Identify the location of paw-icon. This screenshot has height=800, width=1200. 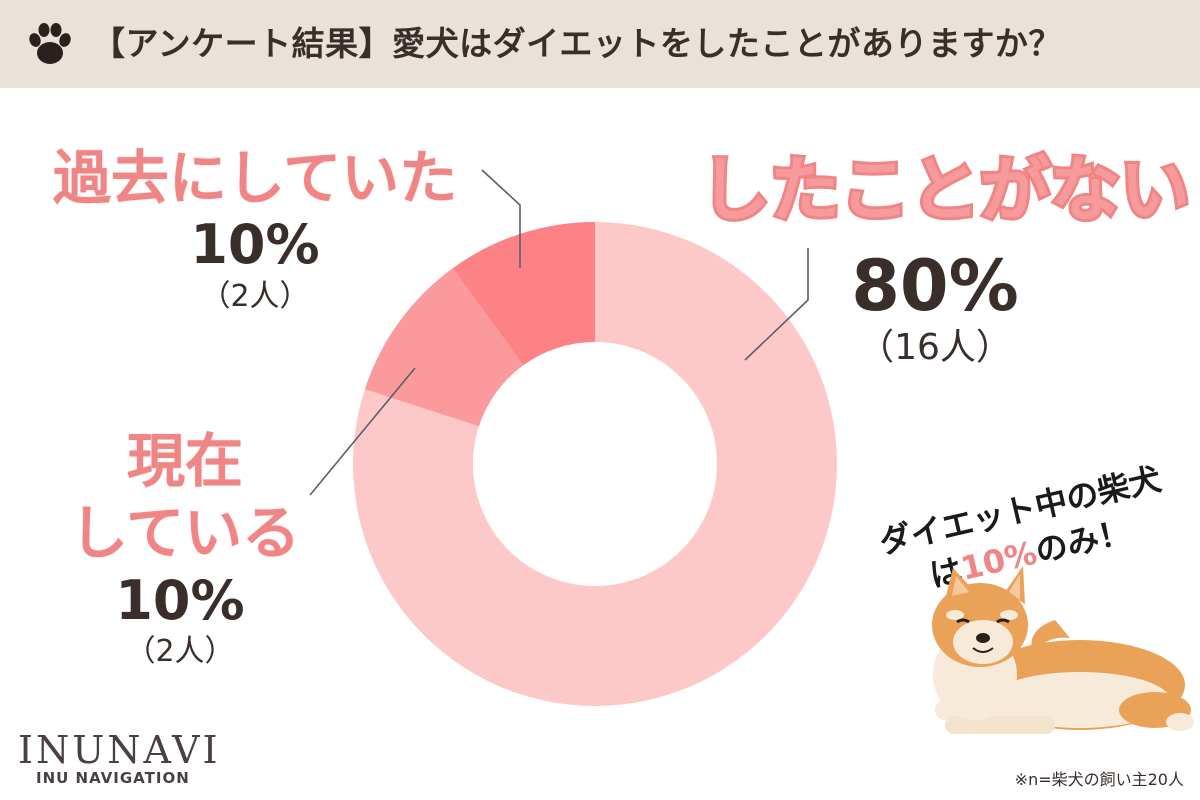
(50, 43).